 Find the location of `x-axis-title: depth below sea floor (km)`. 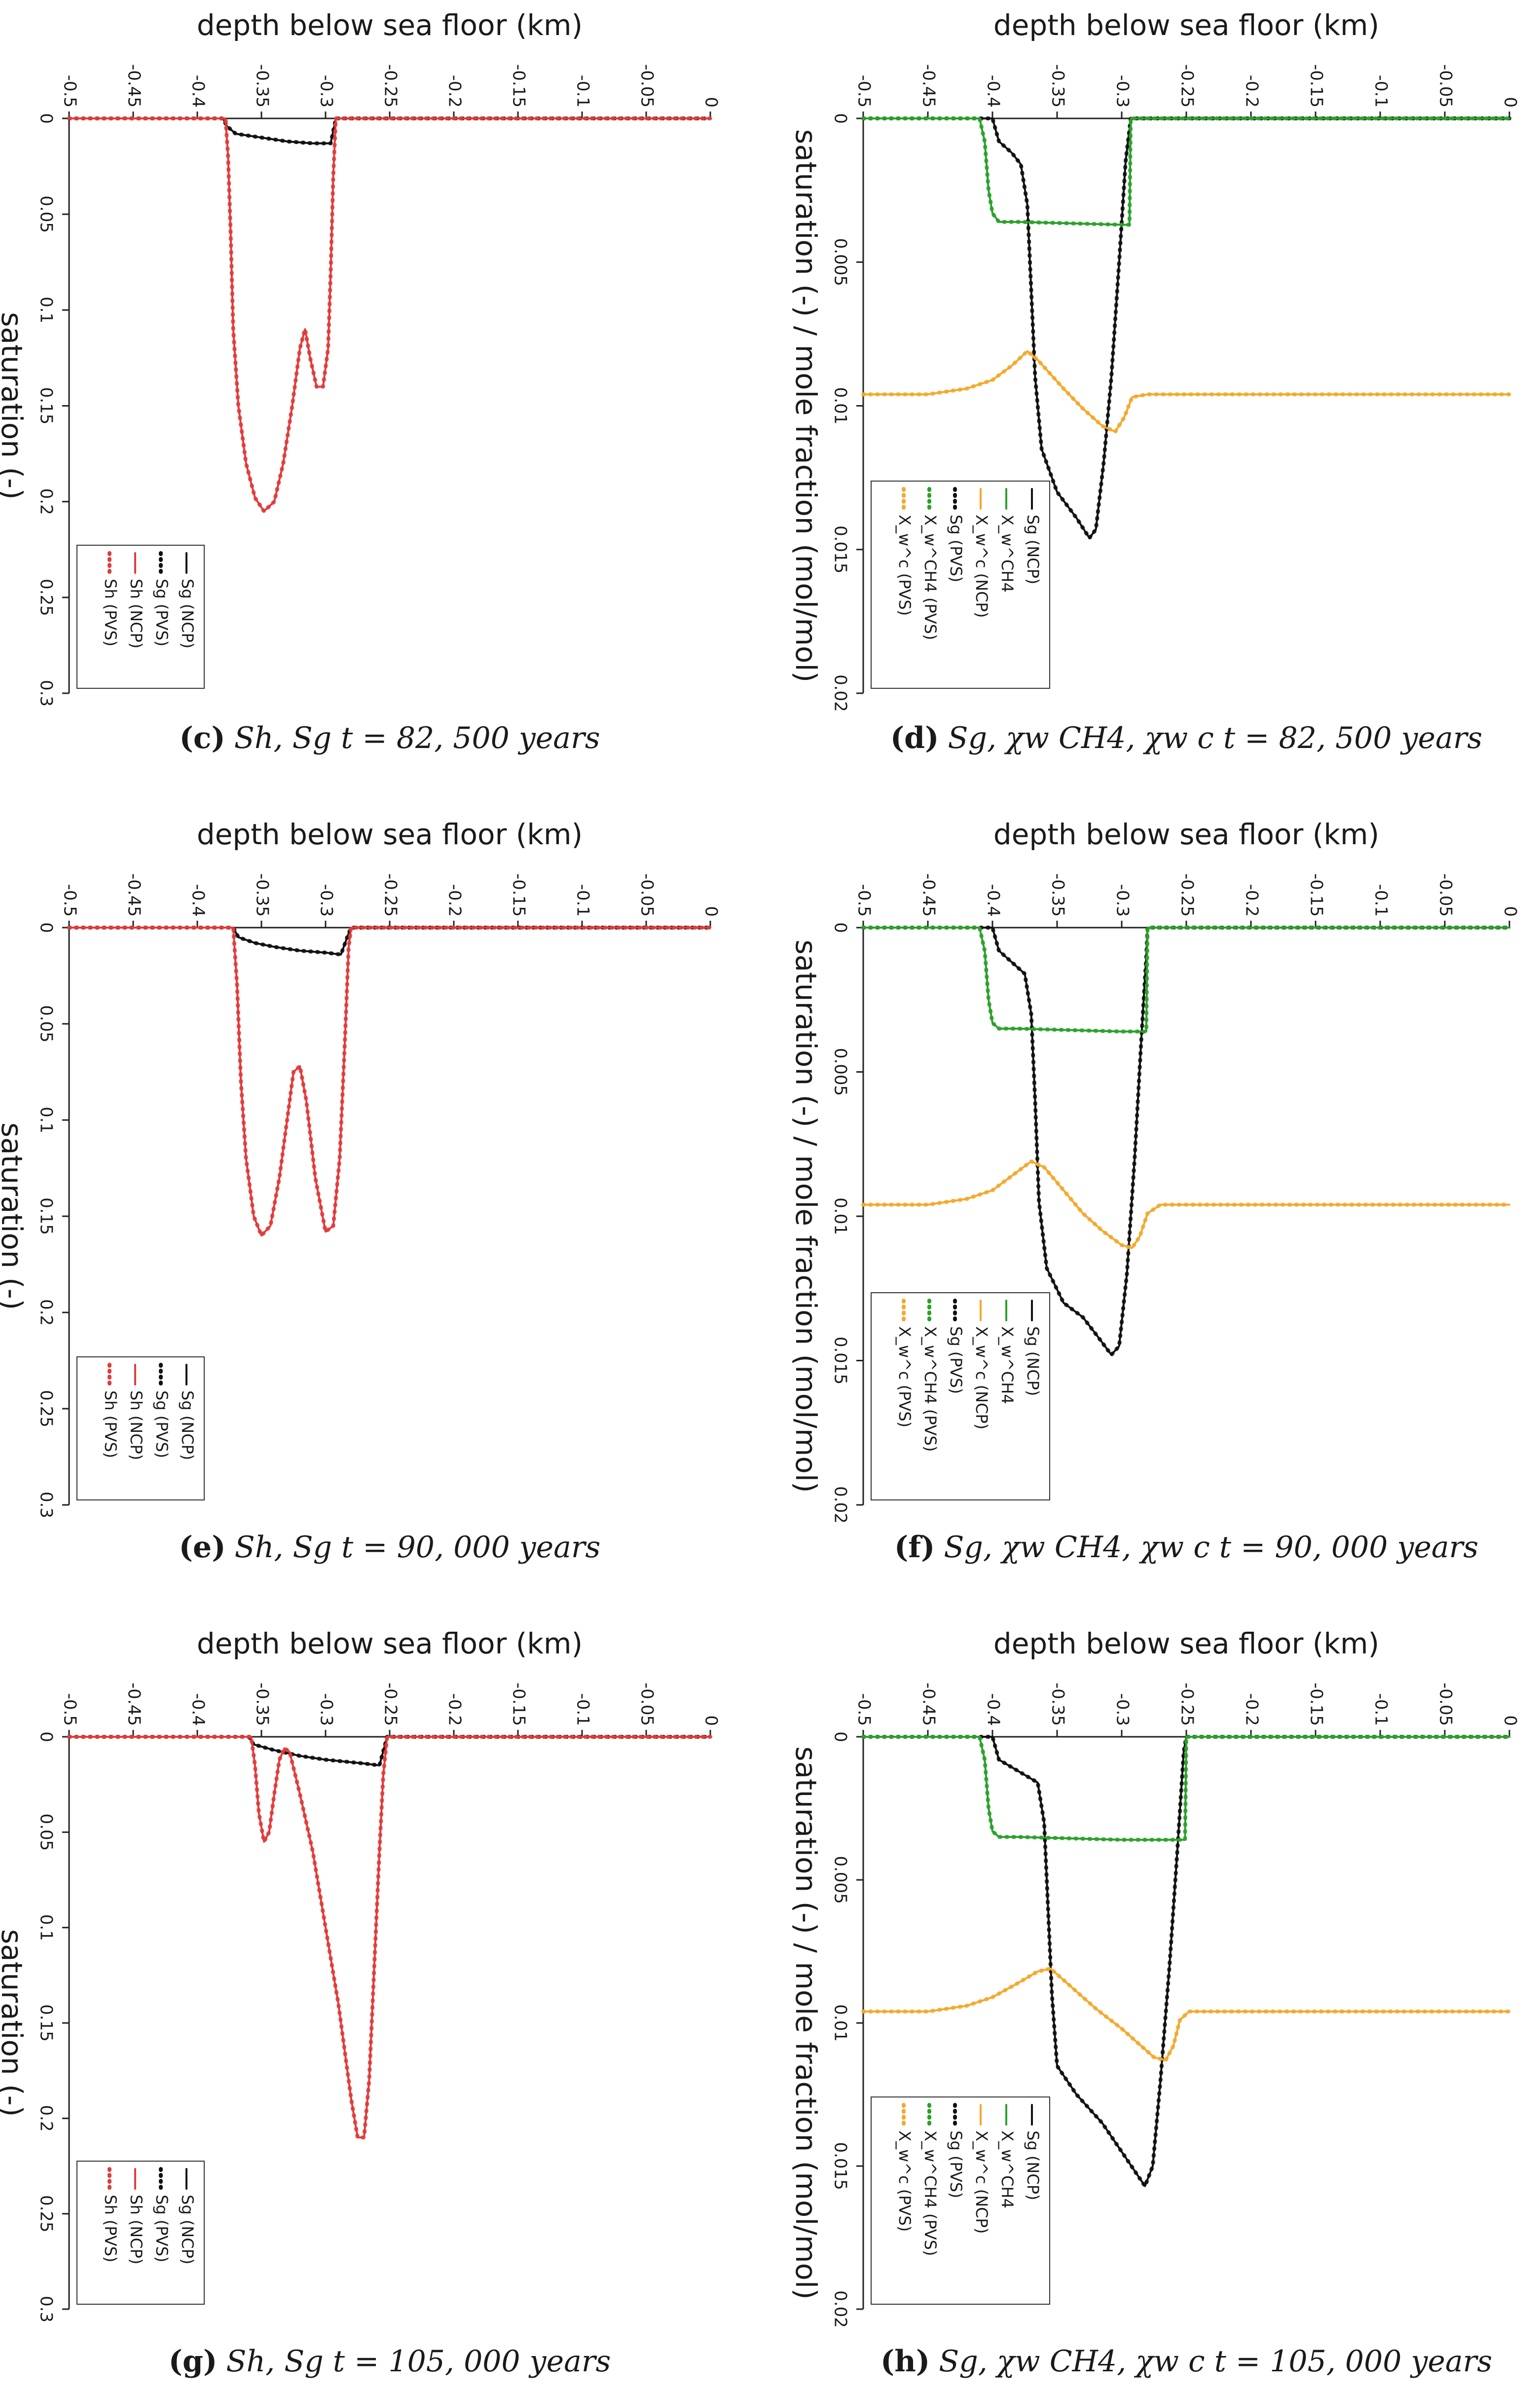

x-axis-title: depth below sea floor (km) is located at coordinates (1186, 1643).